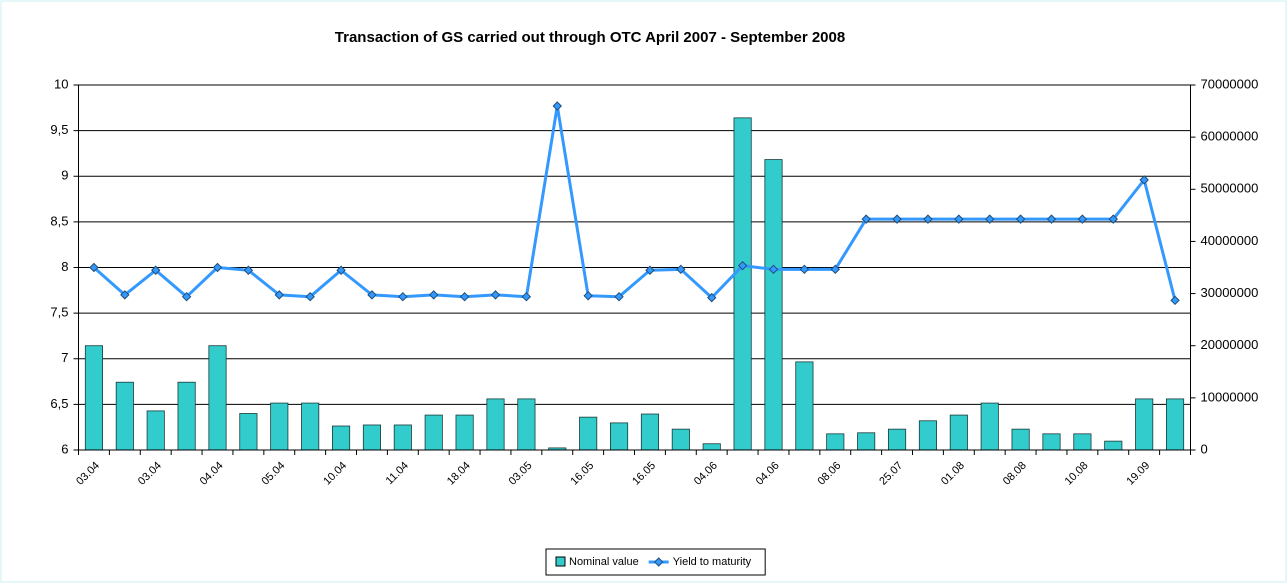 This screenshot has height=583, width=1287. What do you see at coordinates (712, 562) in the screenshot?
I see `legend-label: Yield to maturity` at bounding box center [712, 562].